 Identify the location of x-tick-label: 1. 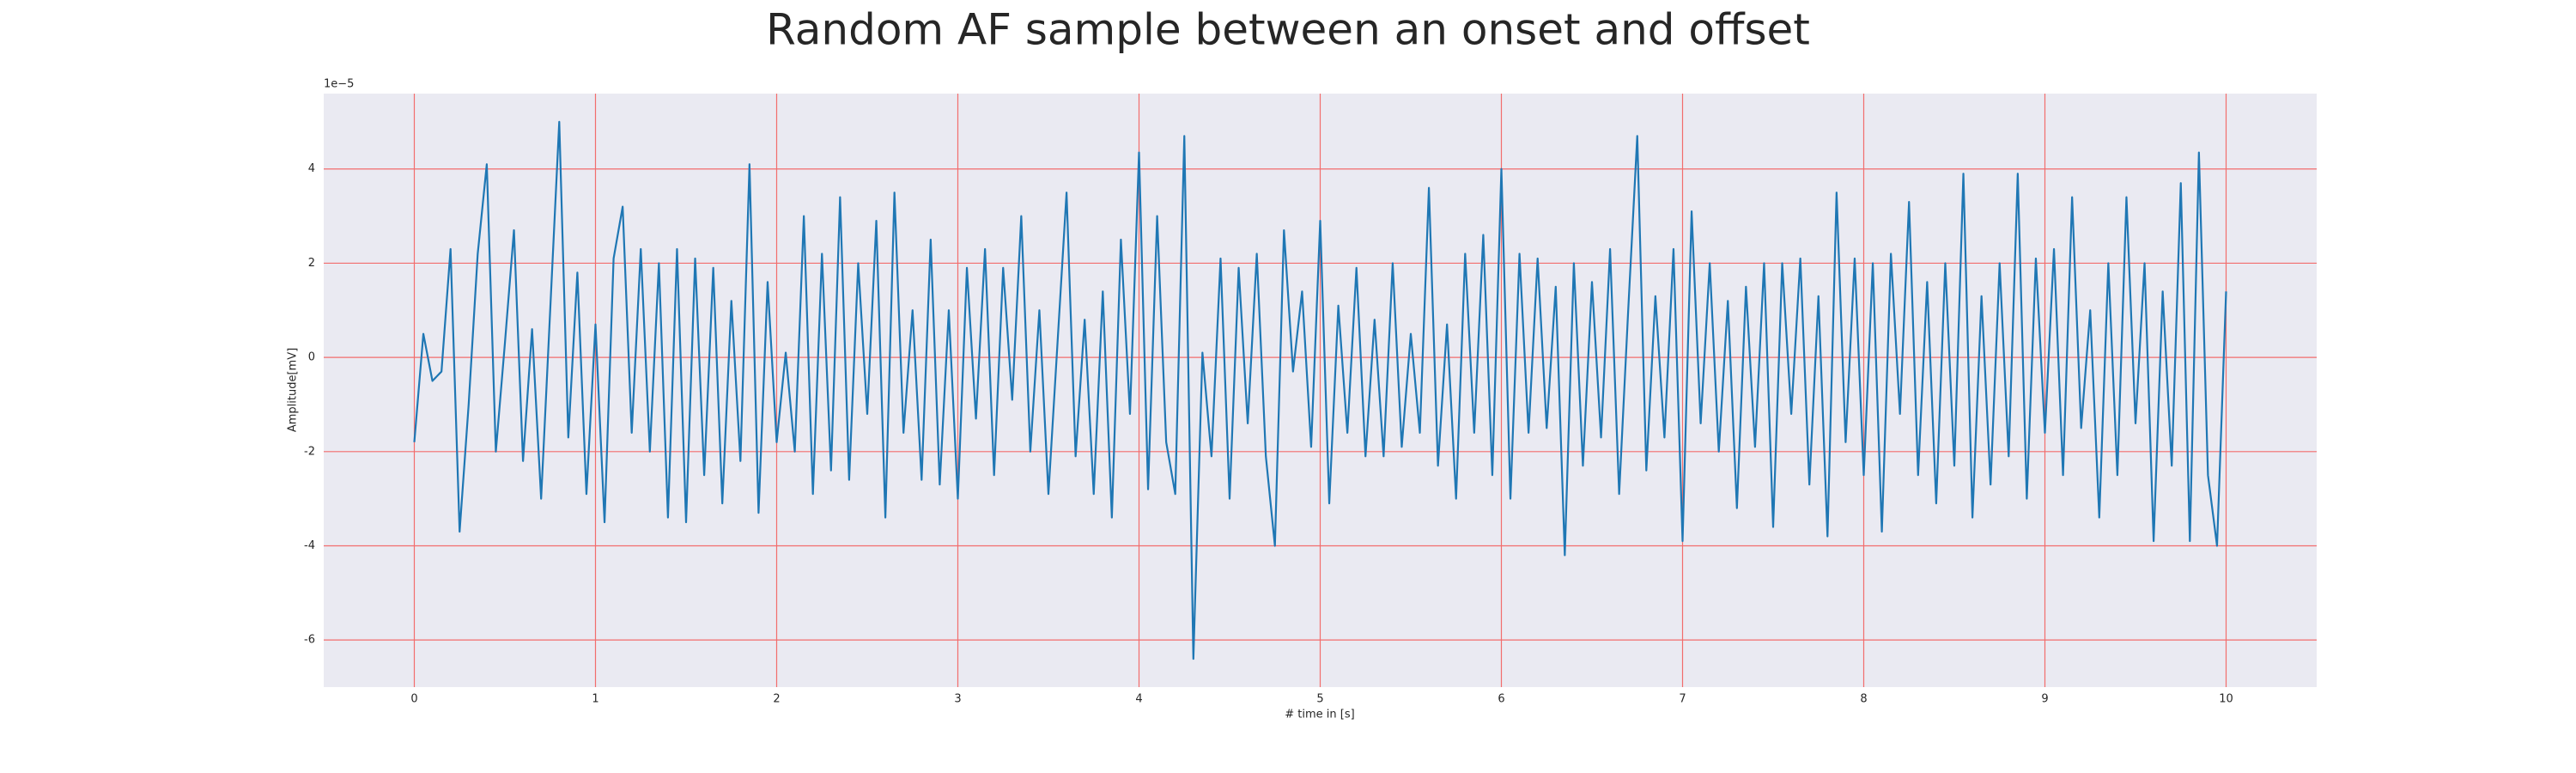
(595, 699).